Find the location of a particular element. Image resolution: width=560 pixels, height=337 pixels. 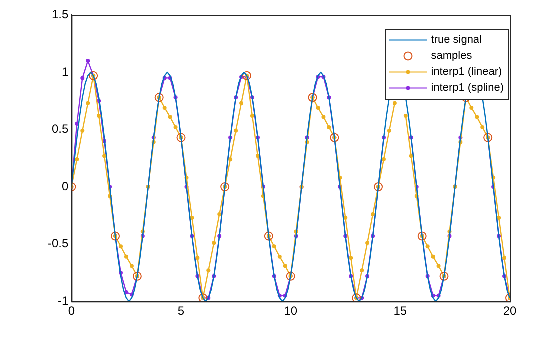

legend-label: interp1 (spline) is located at coordinates (467, 88).